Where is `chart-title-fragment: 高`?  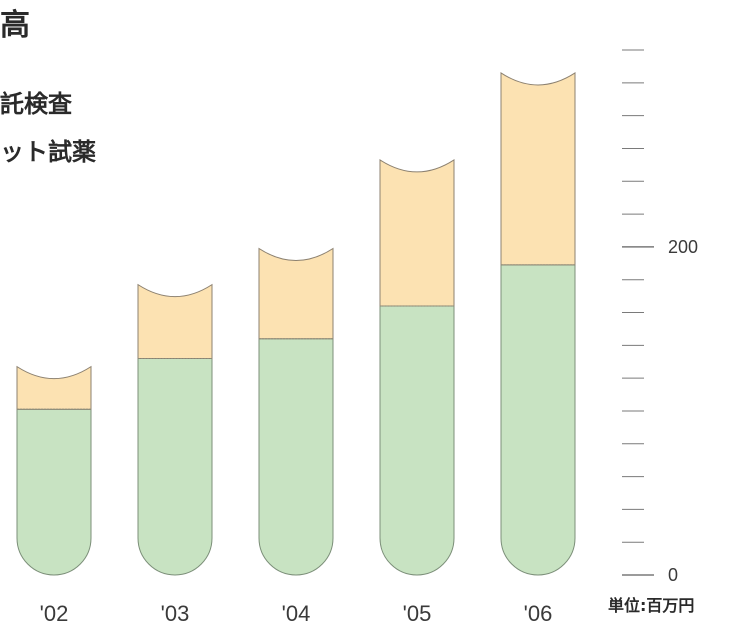 chart-title-fragment: 高 is located at coordinates (15, 25).